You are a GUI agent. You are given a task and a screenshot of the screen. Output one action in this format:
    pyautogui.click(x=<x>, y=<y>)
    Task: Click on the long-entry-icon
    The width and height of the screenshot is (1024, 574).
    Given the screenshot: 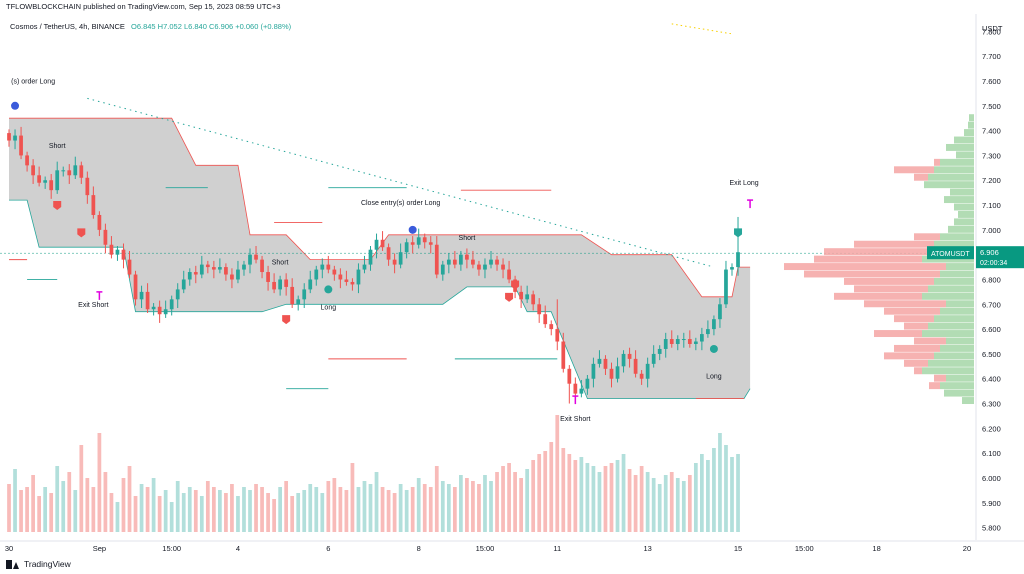 What is the action you would take?
    pyautogui.click(x=328, y=289)
    